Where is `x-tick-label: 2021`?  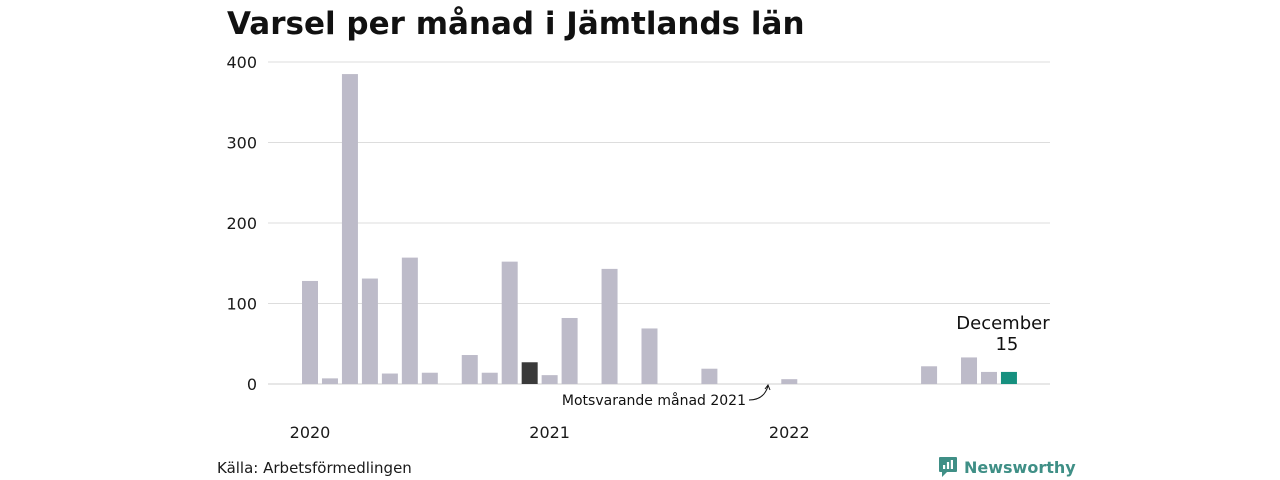
x-tick-label: 2021 is located at coordinates (549, 432).